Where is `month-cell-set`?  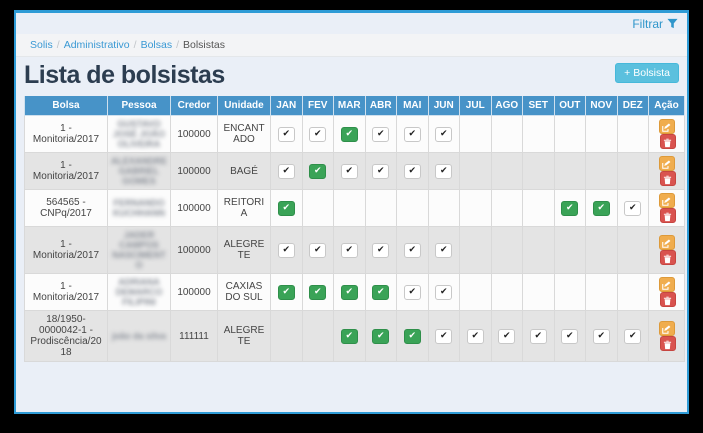 month-cell-set is located at coordinates (538, 250).